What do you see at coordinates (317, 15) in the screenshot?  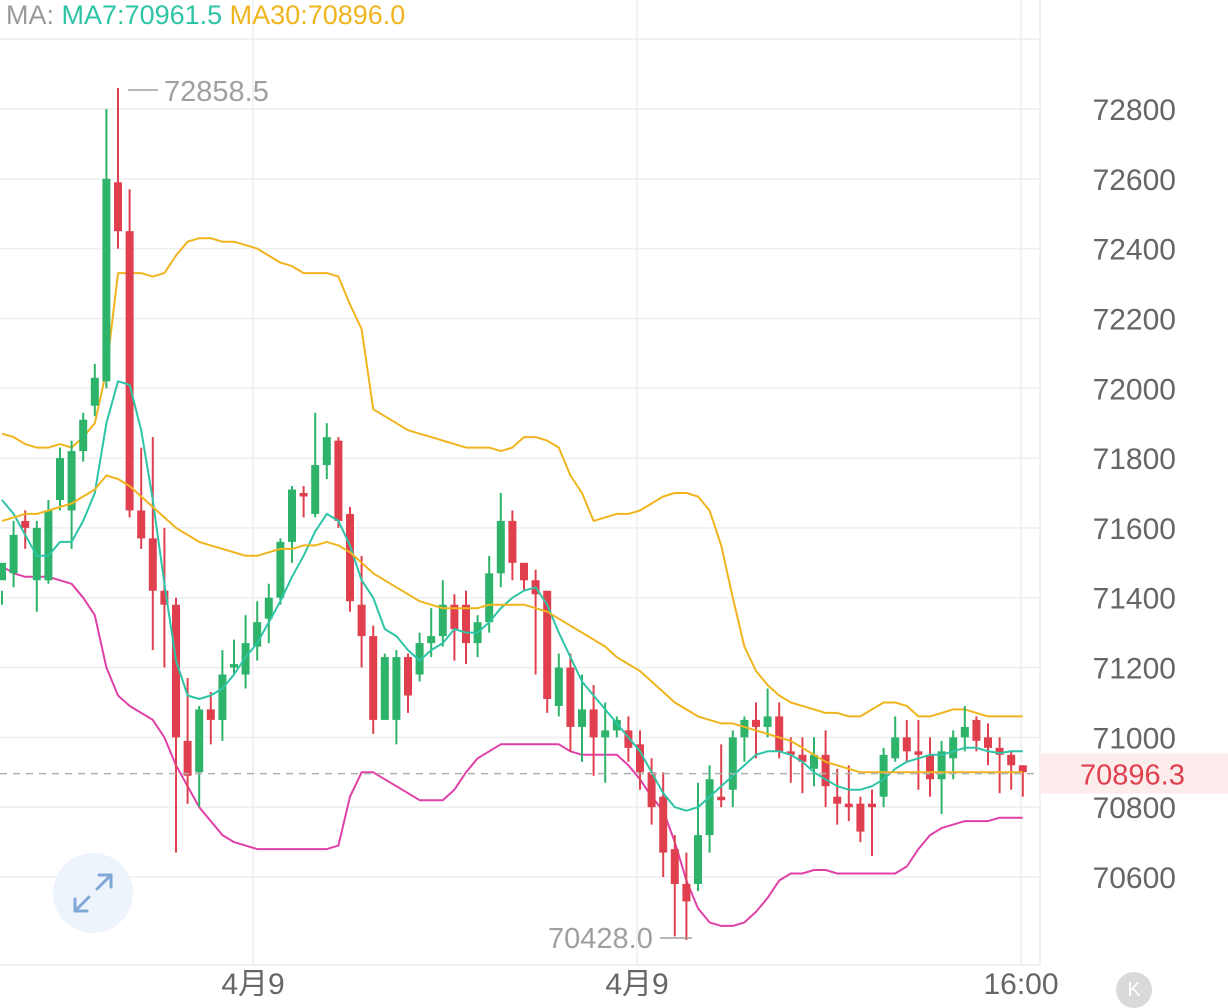 I see `ma30-value: MA30:70896.0` at bounding box center [317, 15].